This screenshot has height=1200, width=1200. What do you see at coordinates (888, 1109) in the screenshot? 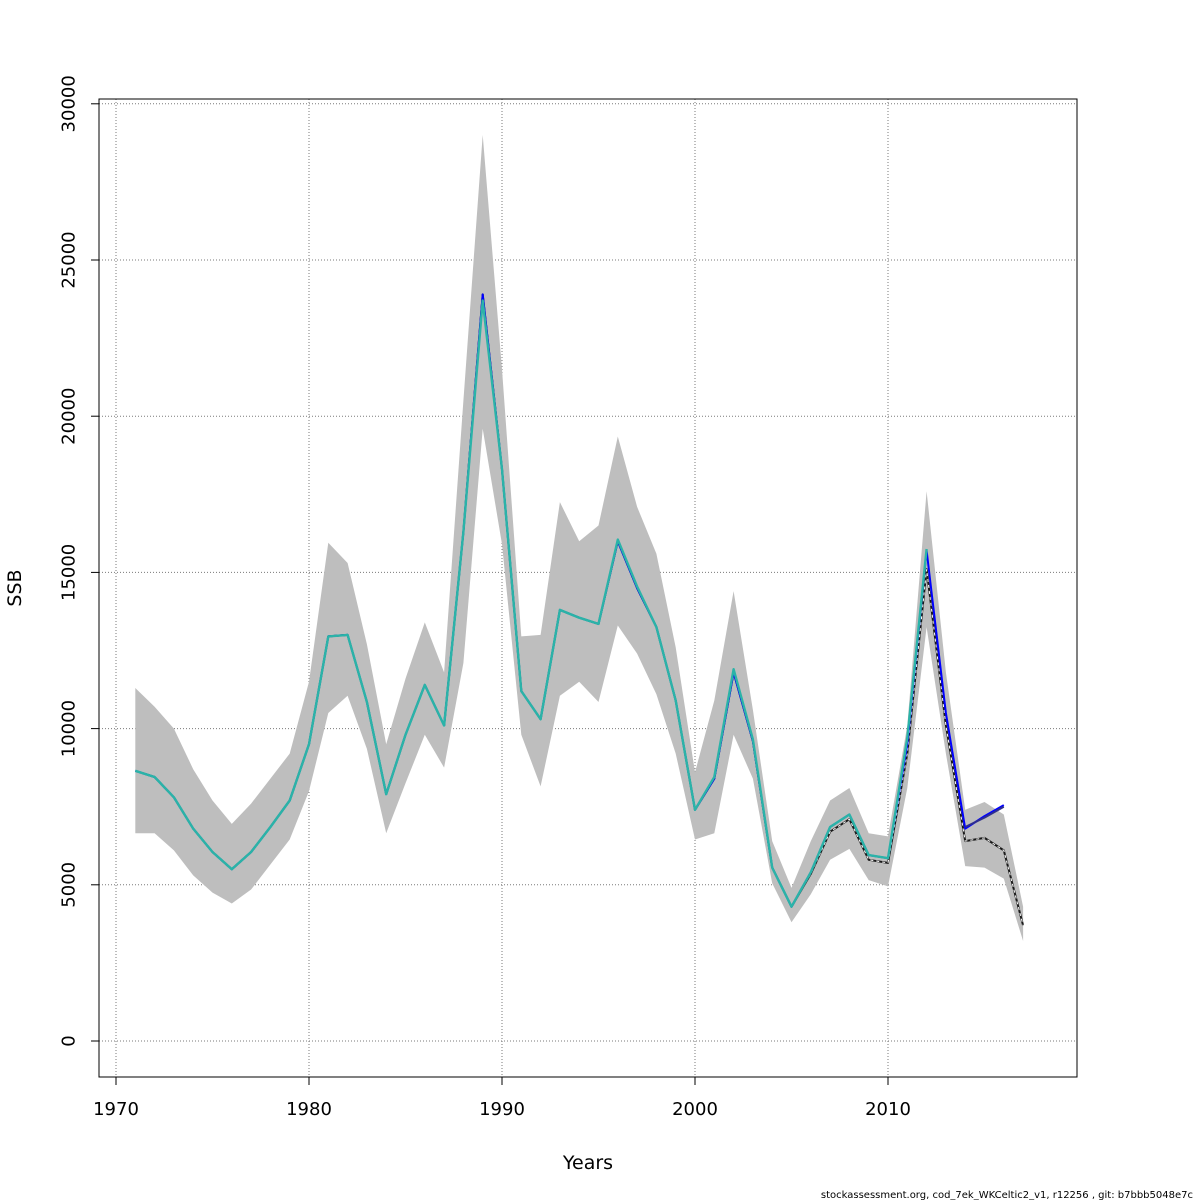
I see `x-tick-label: 2010` at bounding box center [888, 1109].